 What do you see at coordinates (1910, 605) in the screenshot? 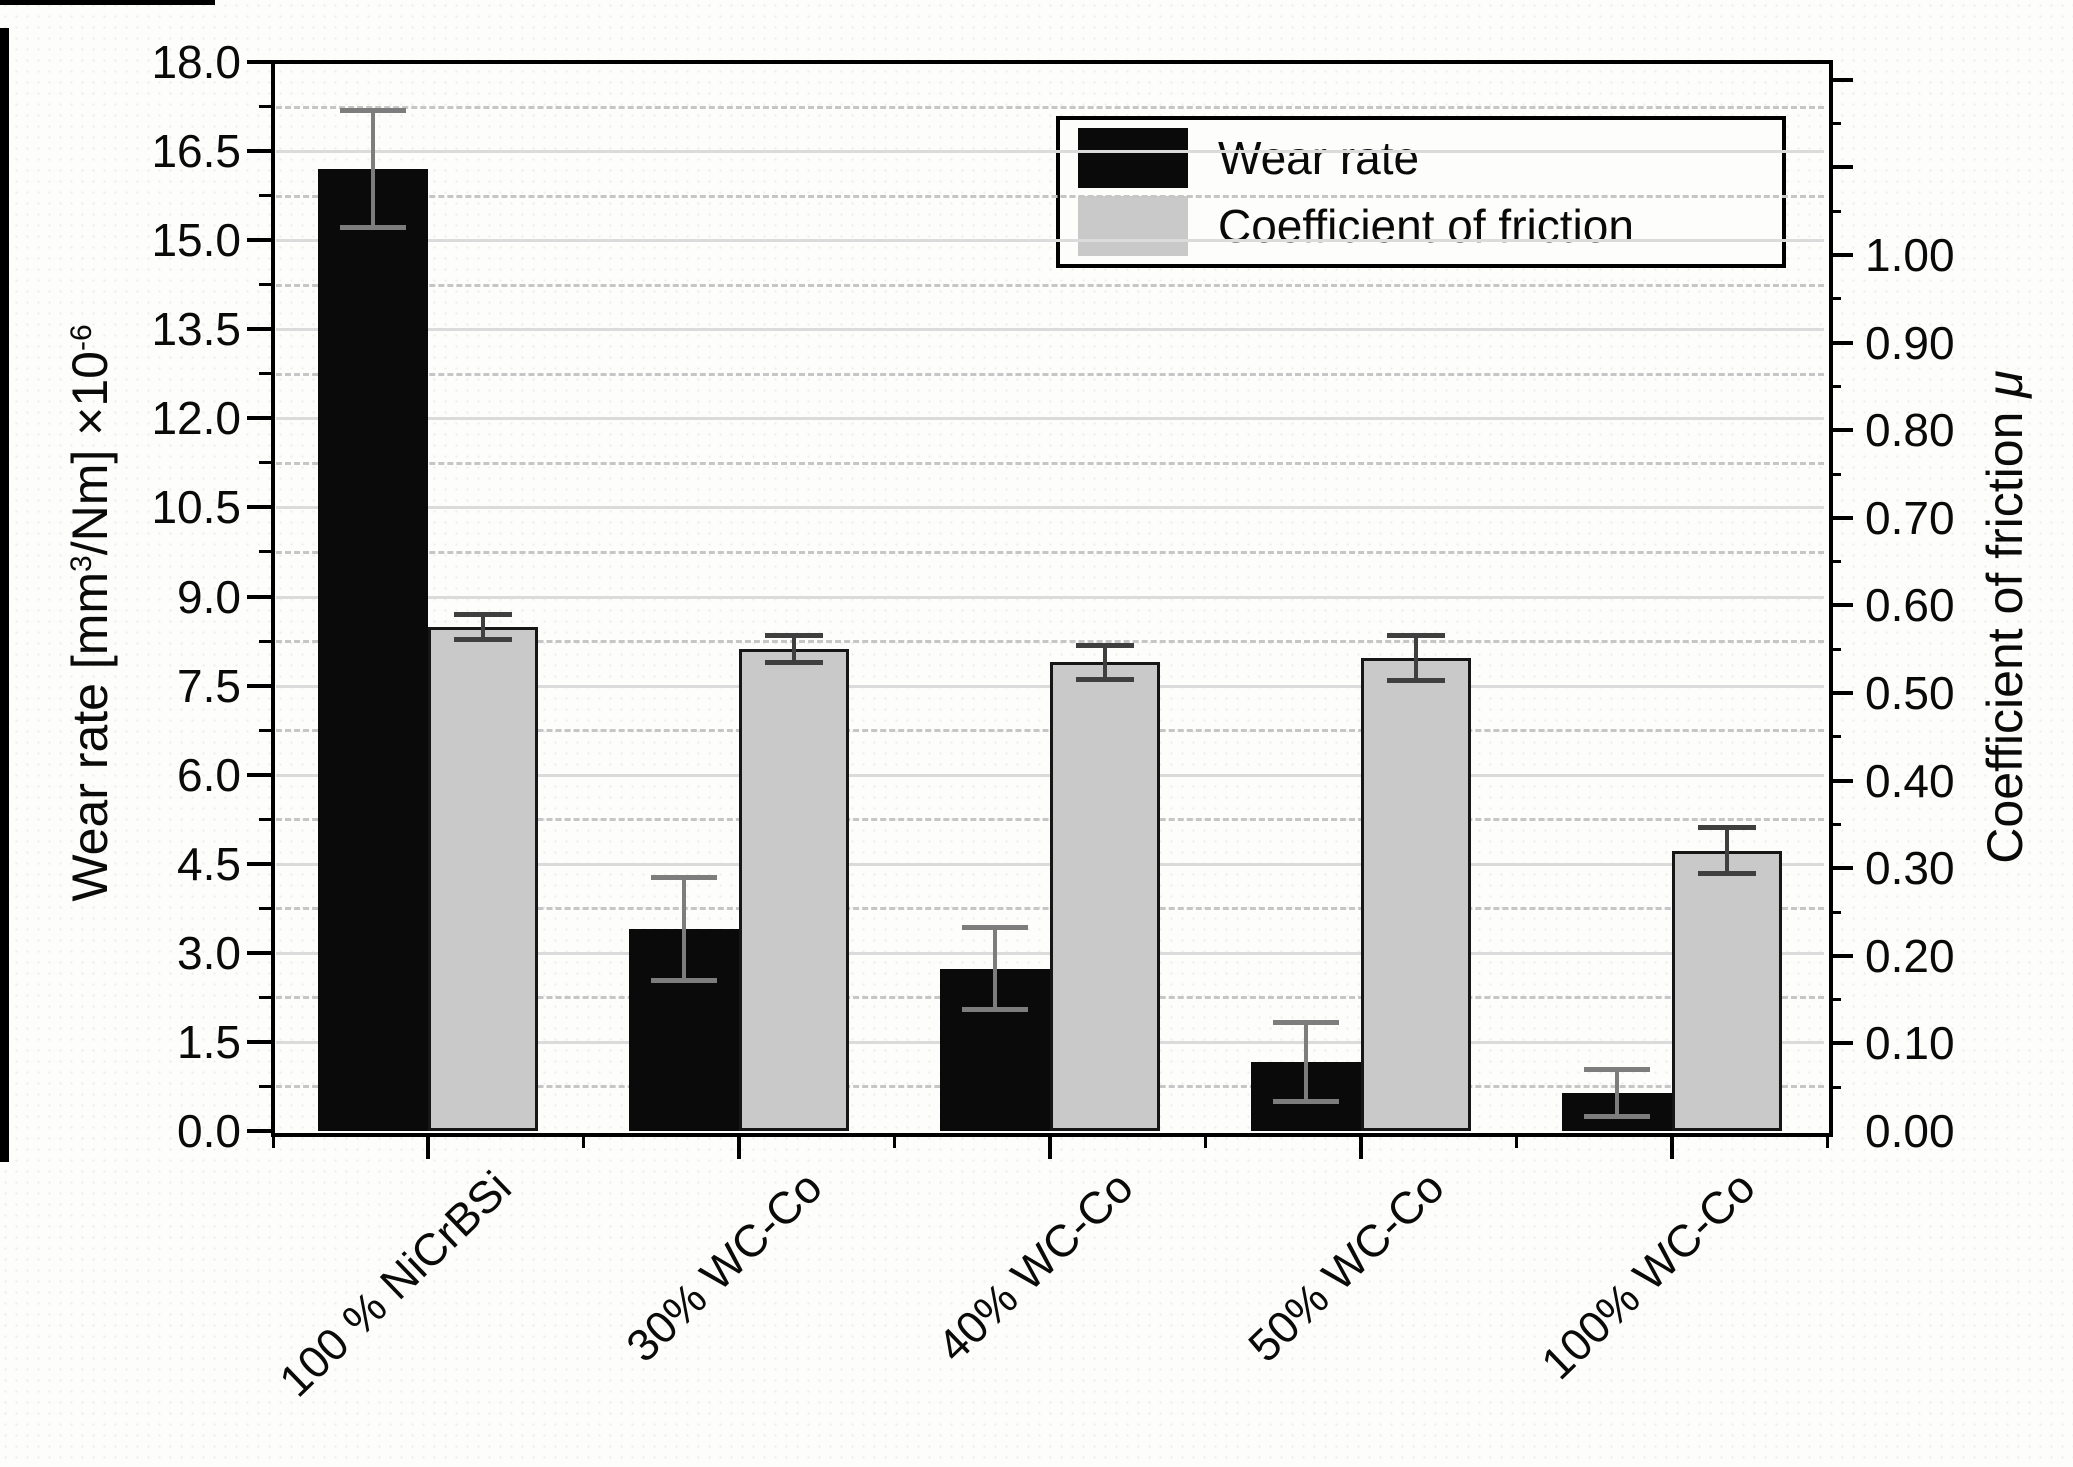
I see `right-axis-tick-label: 0.60` at bounding box center [1910, 605].